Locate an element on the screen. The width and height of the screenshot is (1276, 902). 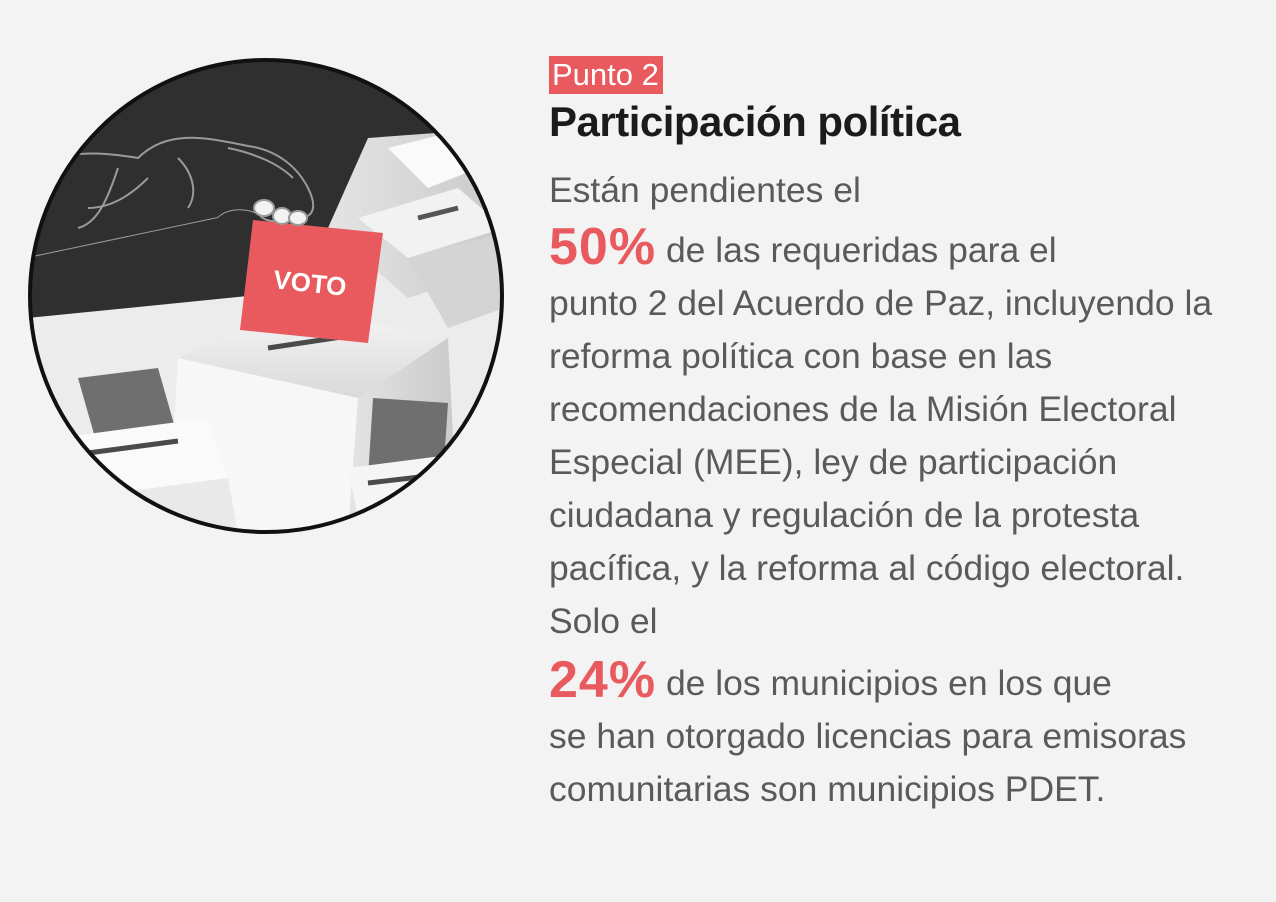
stat-value-24: 24% is located at coordinates (603, 680).